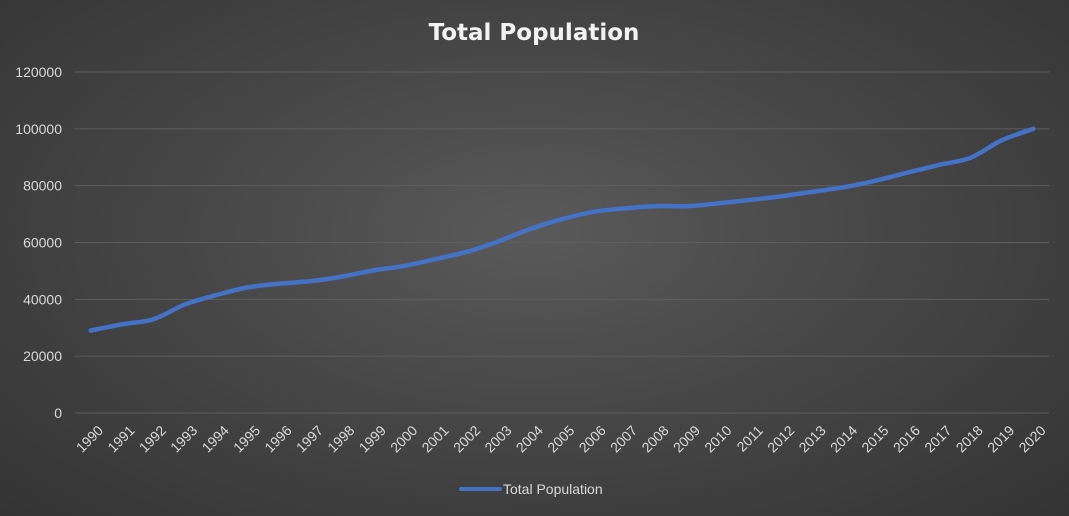 The width and height of the screenshot is (1069, 516). Describe the element at coordinates (89, 438) in the screenshot. I see `x-tick-label: 1990` at that location.